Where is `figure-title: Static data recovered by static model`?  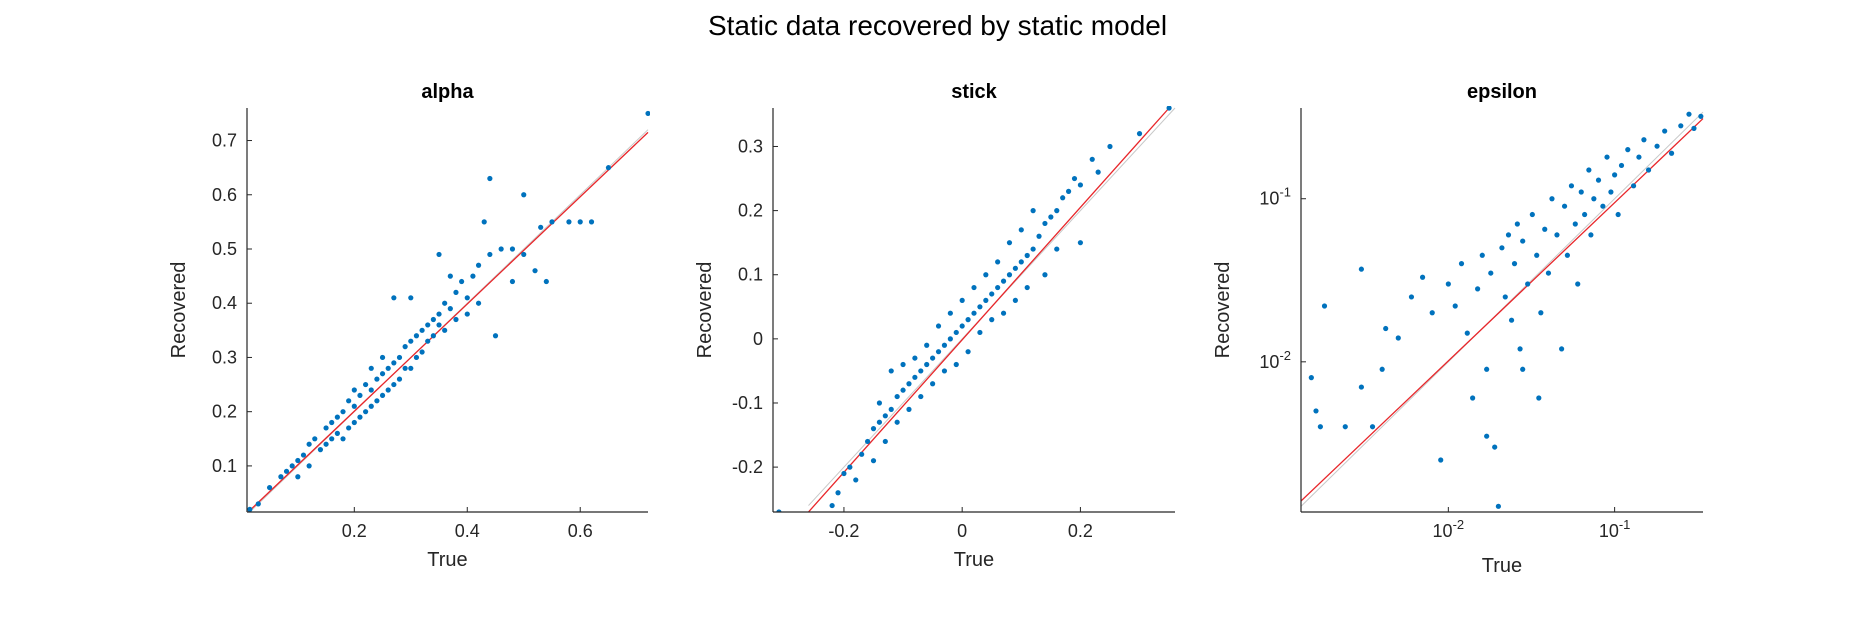
figure-title: Static data recovered by static model is located at coordinates (937, 25).